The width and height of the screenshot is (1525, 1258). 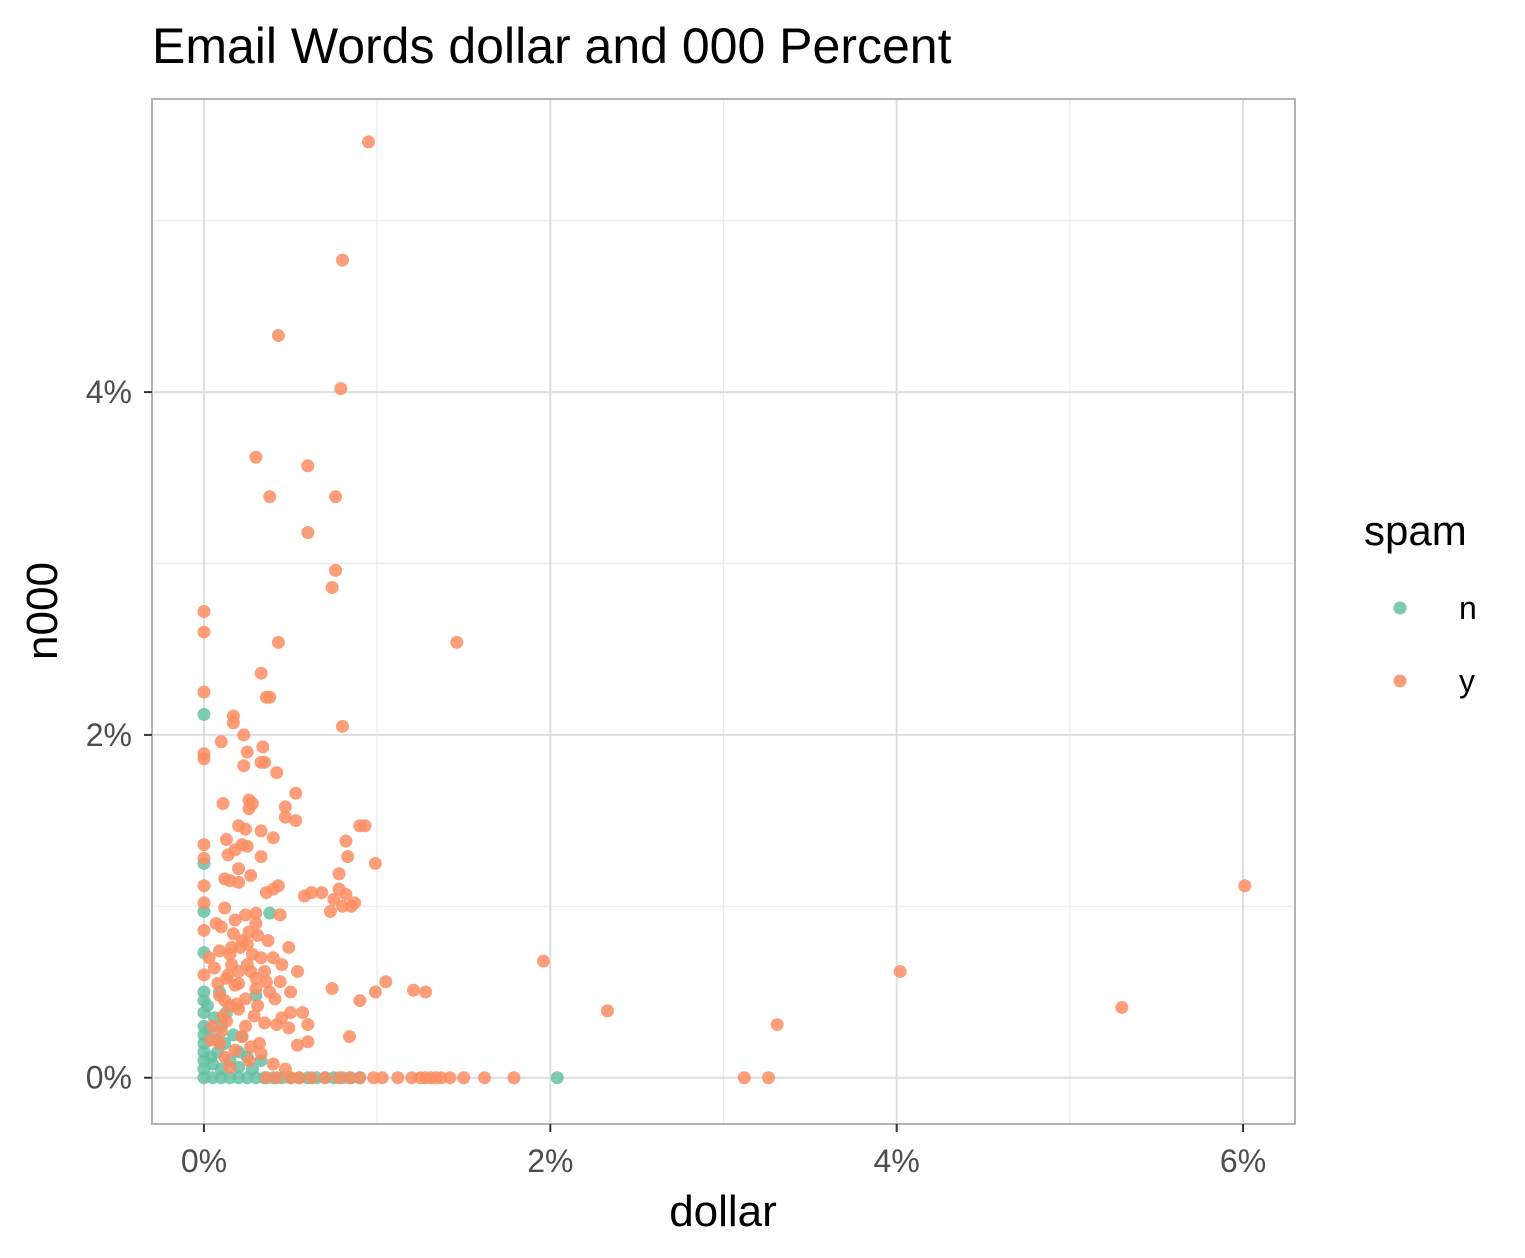 What do you see at coordinates (1400, 681) in the screenshot?
I see `legend-key-y` at bounding box center [1400, 681].